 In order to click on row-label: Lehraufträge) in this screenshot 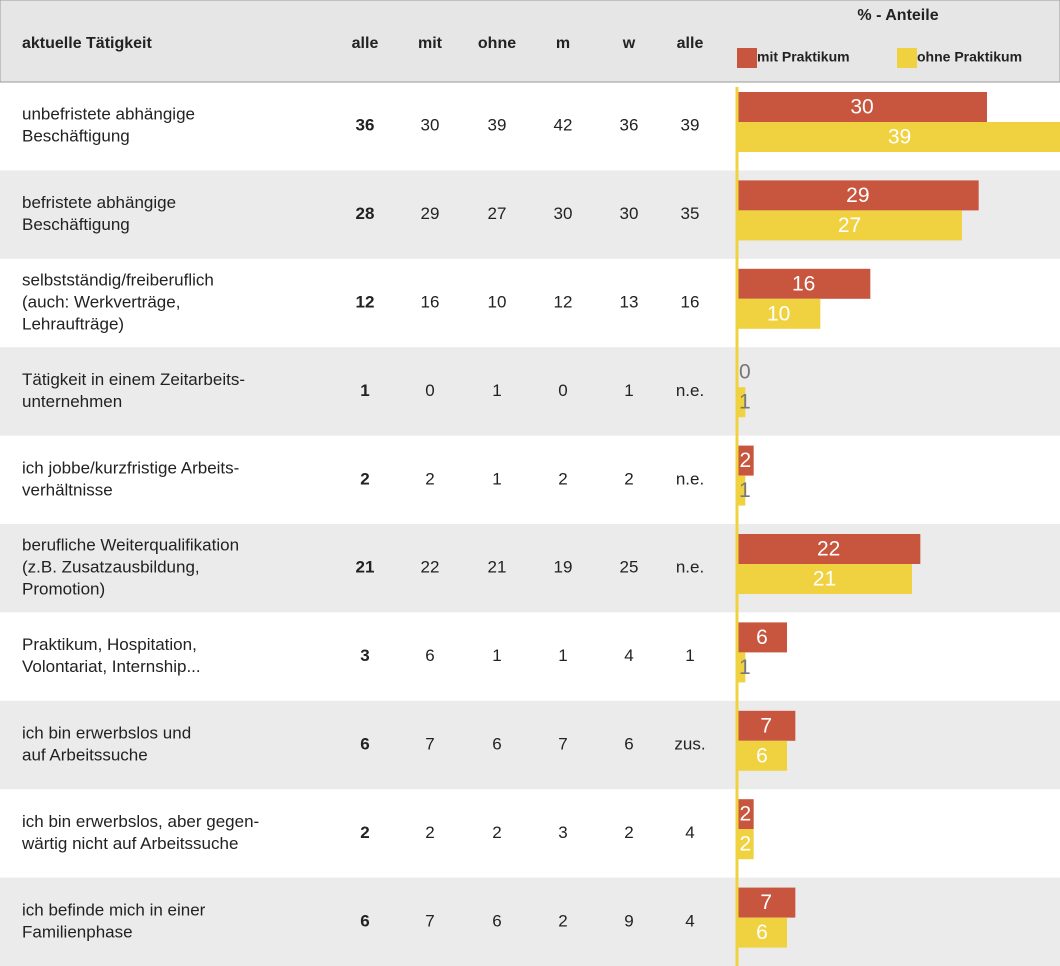, I will do `click(73, 323)`.